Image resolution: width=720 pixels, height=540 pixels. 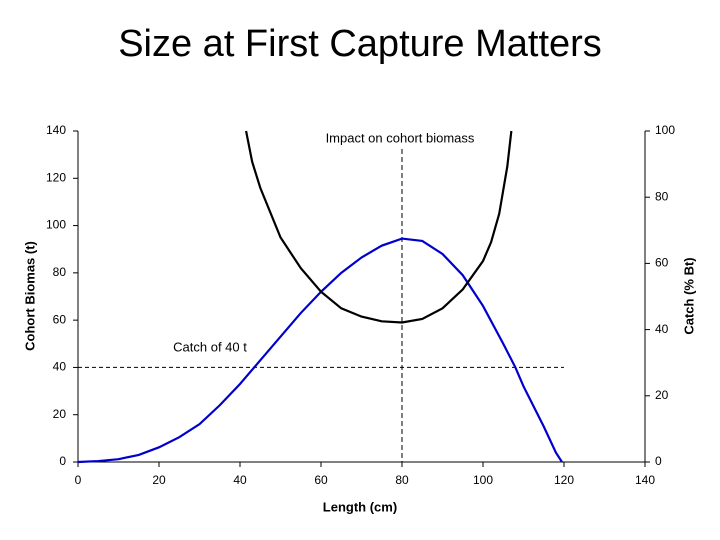 What do you see at coordinates (78, 480) in the screenshot?
I see `x-tick-label: 0` at bounding box center [78, 480].